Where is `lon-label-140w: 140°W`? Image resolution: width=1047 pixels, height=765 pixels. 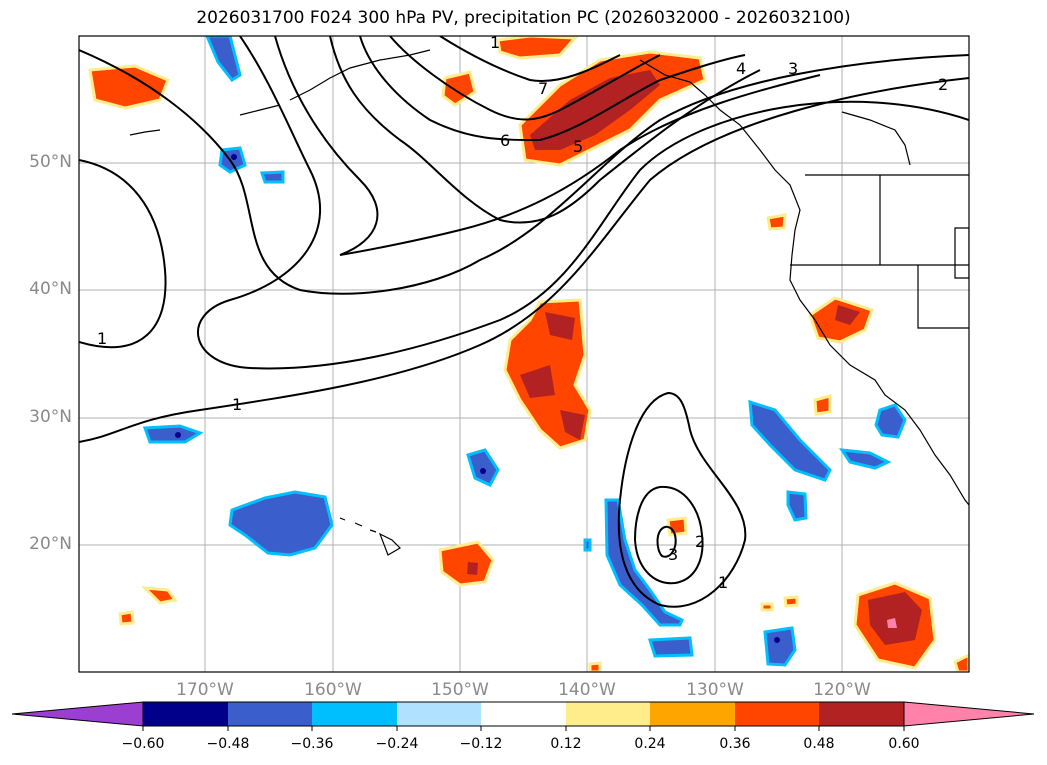
lon-label-140w: 140°W is located at coordinates (587, 690).